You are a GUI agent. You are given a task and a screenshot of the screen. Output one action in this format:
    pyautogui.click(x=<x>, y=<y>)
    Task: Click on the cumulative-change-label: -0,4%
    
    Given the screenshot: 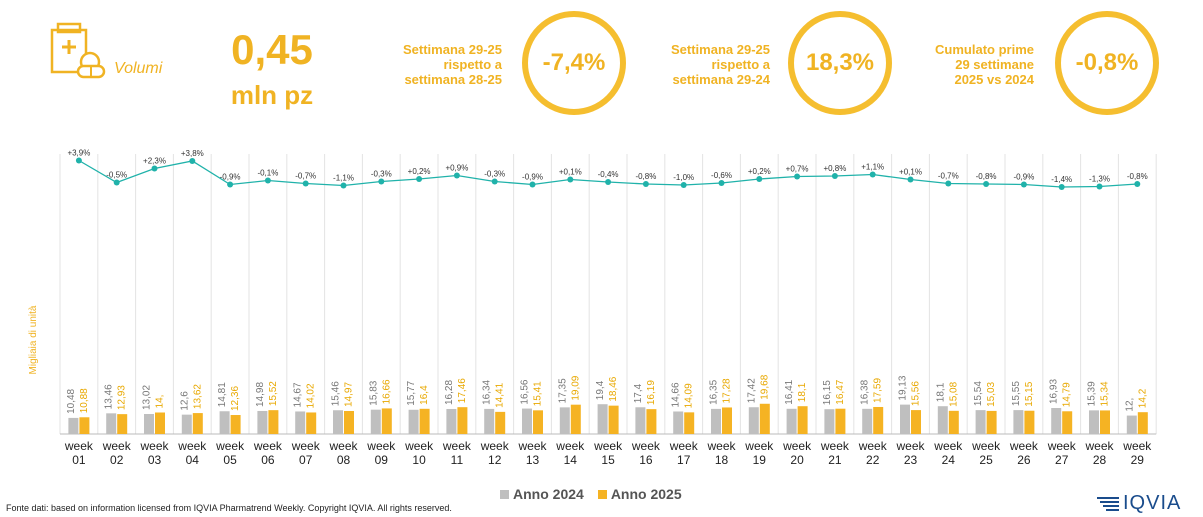 What is the action you would take?
    pyautogui.click(x=608, y=174)
    